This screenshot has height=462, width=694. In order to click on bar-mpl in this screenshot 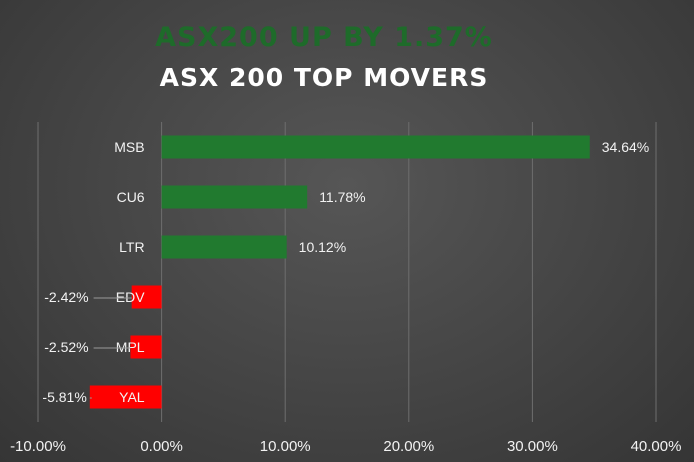, I will do `click(146, 347)`.